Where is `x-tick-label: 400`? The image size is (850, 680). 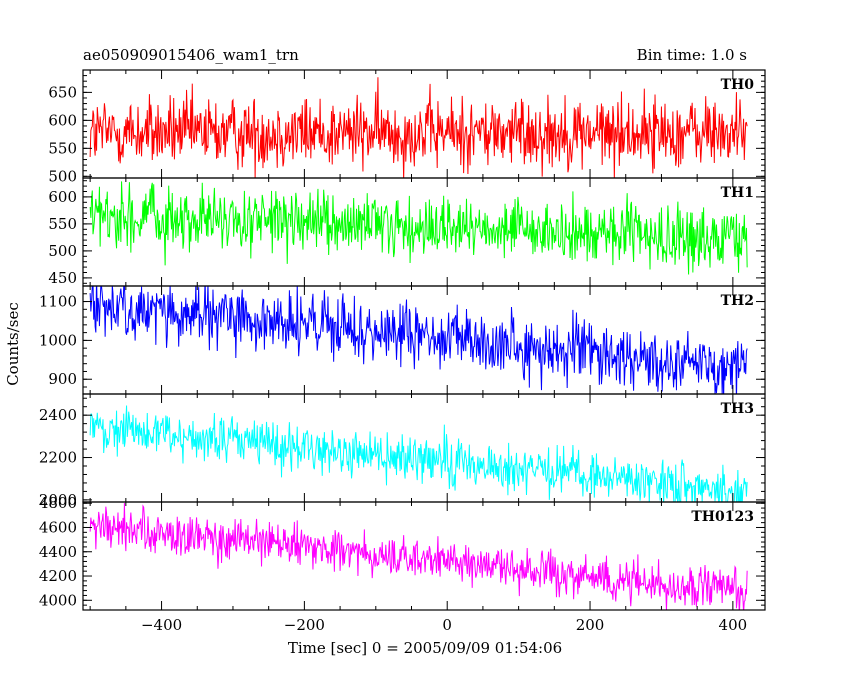 x-tick-label: 400 is located at coordinates (733, 625).